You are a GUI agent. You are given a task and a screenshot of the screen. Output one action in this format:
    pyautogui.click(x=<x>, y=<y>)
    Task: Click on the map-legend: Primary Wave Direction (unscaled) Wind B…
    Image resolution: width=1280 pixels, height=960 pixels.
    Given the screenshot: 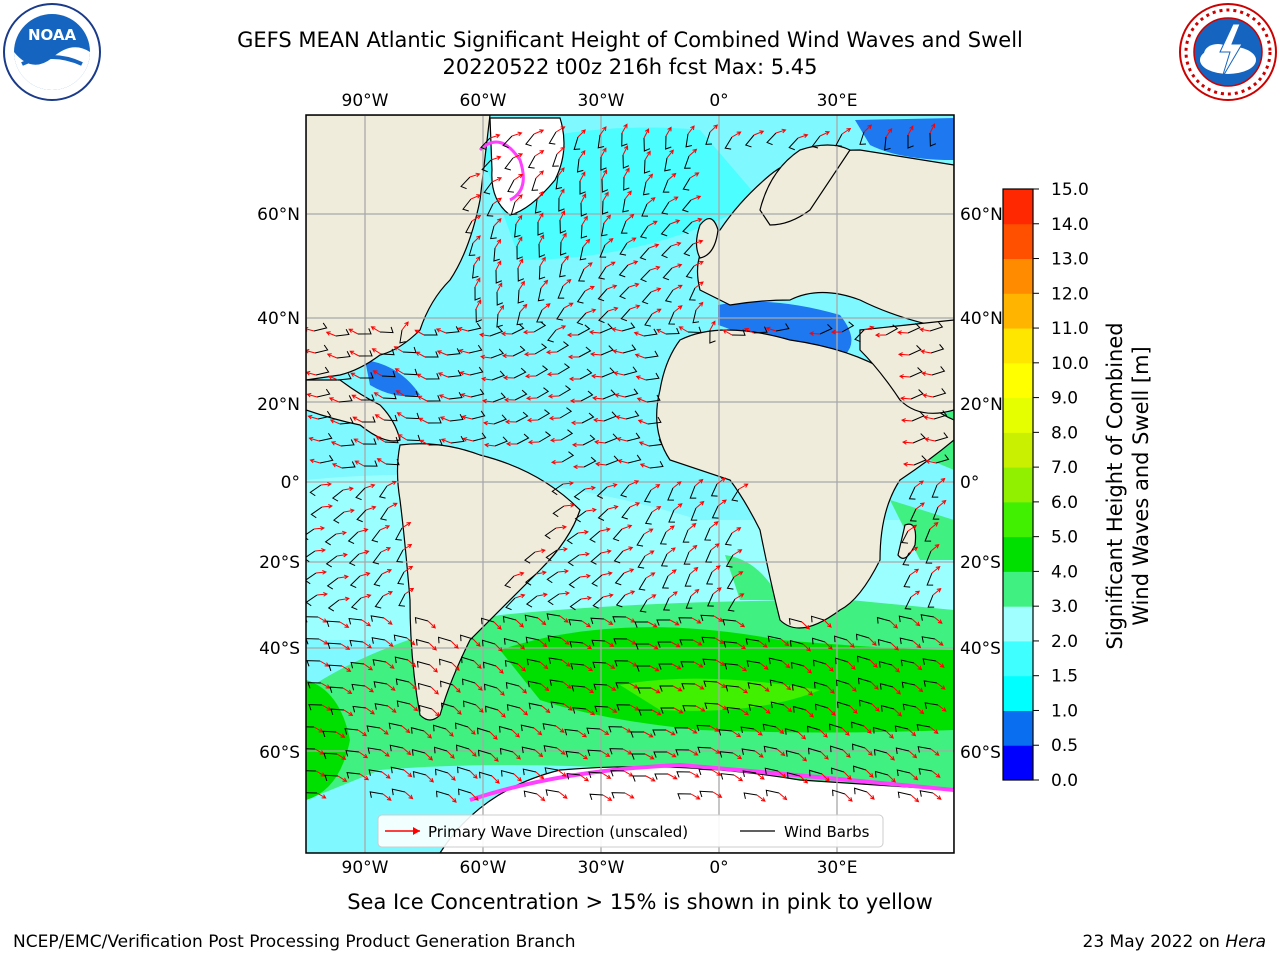 What is the action you would take?
    pyautogui.click(x=630, y=831)
    